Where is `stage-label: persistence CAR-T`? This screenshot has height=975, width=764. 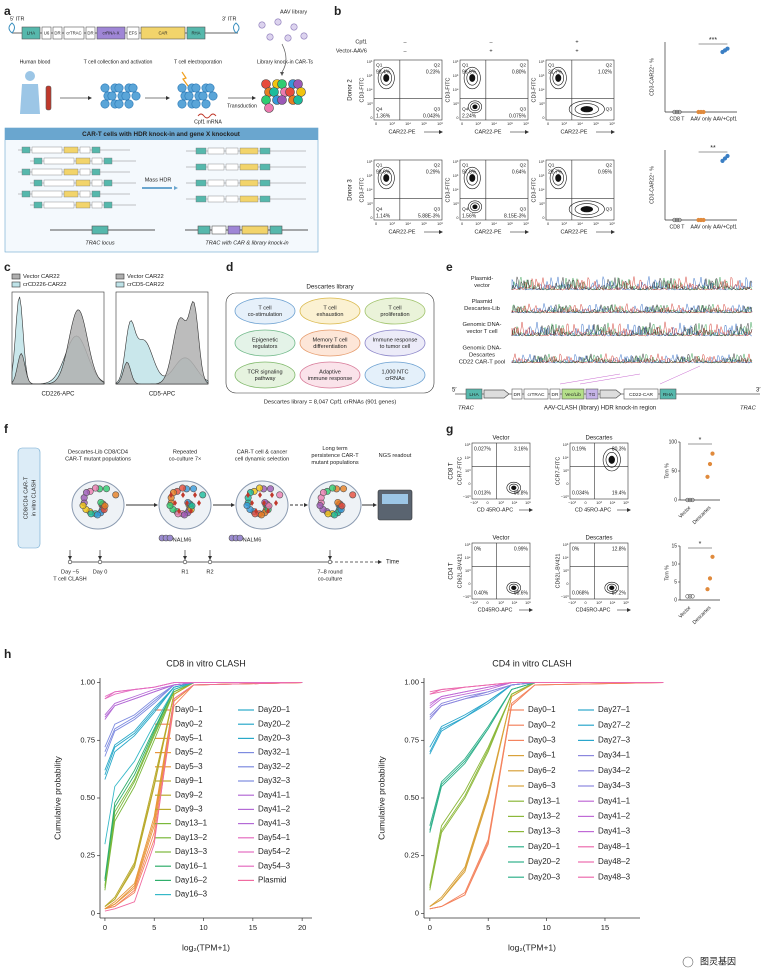
stage-label: persistence CAR-T is located at coordinates (335, 456).